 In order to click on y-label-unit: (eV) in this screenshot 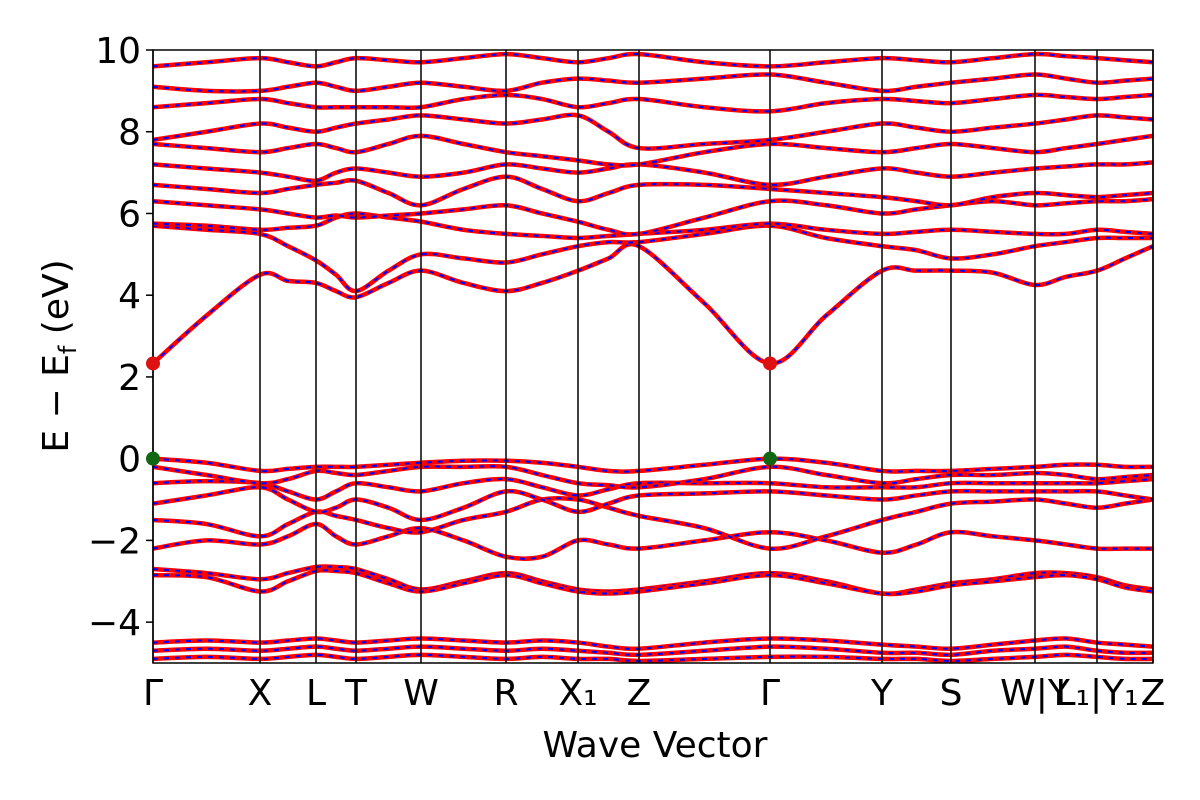, I will do `click(56, 302)`.